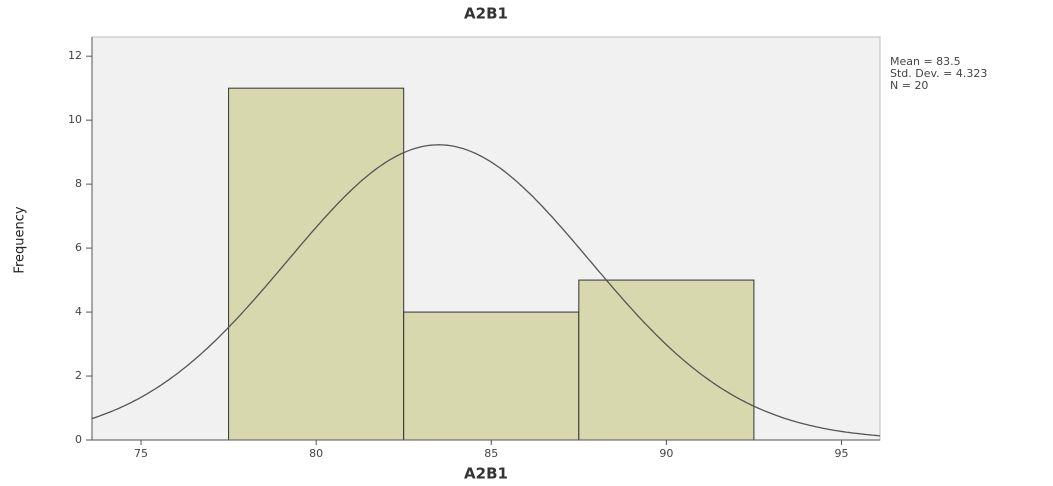  What do you see at coordinates (841, 453) in the screenshot?
I see `x-tick-label: 95` at bounding box center [841, 453].